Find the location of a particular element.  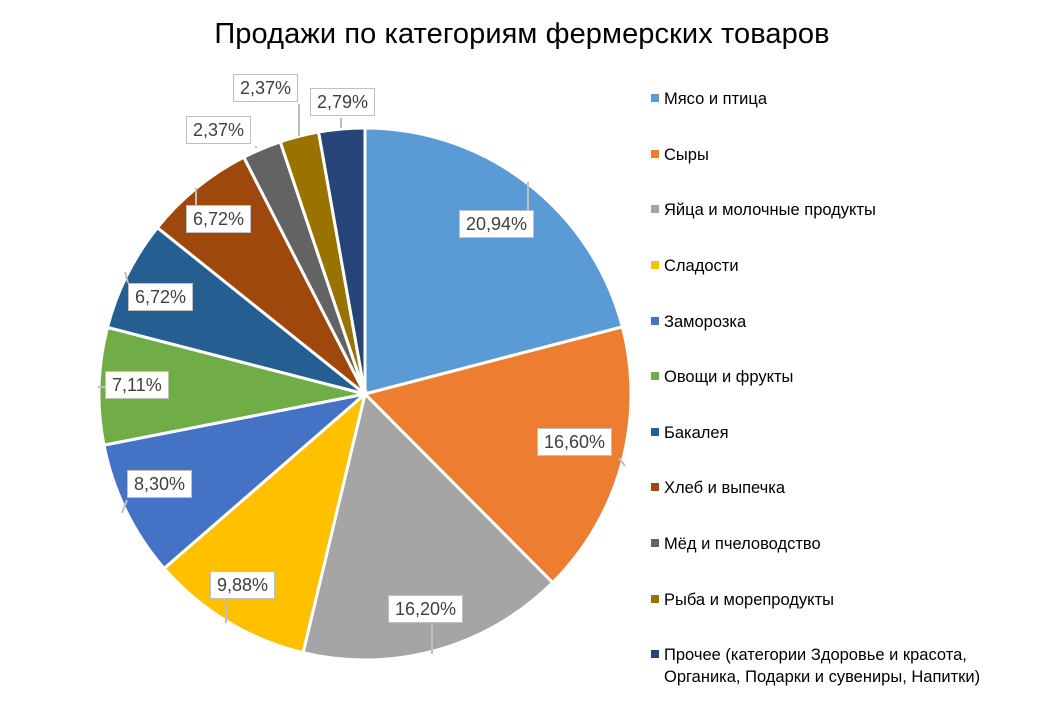

data-label: 9,88% is located at coordinates (243, 585).